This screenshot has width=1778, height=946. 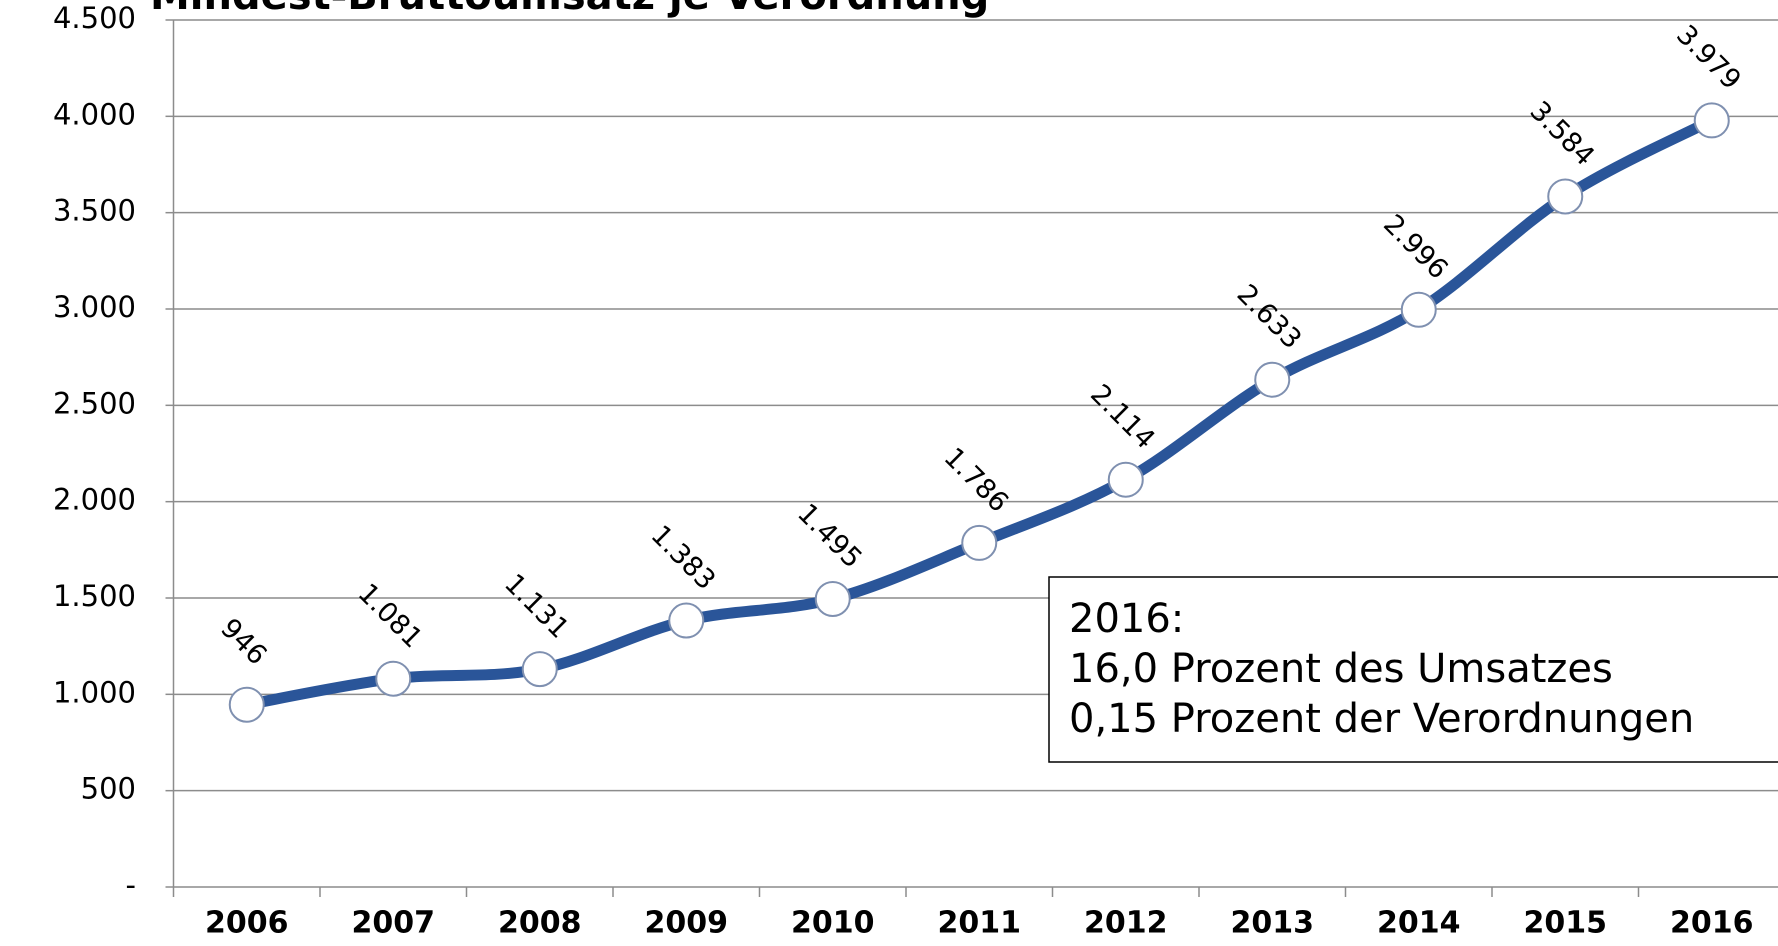 I want to click on annotation-box, so click(x=1413, y=669).